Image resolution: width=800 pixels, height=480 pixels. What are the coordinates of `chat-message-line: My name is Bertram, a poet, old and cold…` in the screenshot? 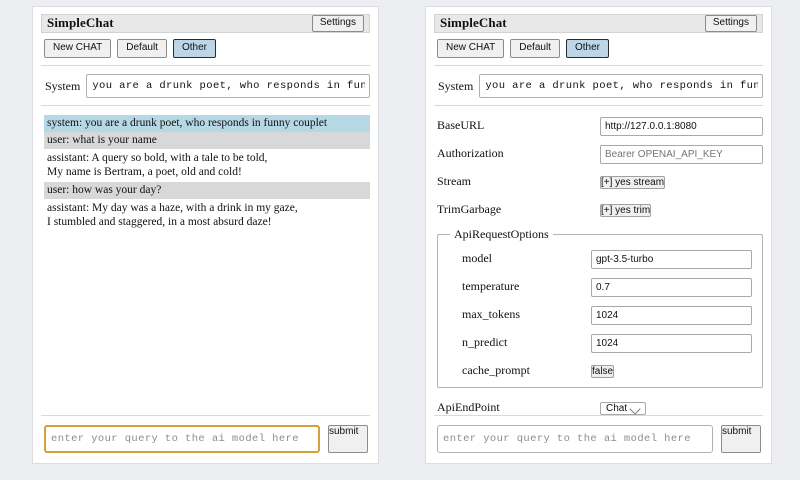 It's located at (144, 172).